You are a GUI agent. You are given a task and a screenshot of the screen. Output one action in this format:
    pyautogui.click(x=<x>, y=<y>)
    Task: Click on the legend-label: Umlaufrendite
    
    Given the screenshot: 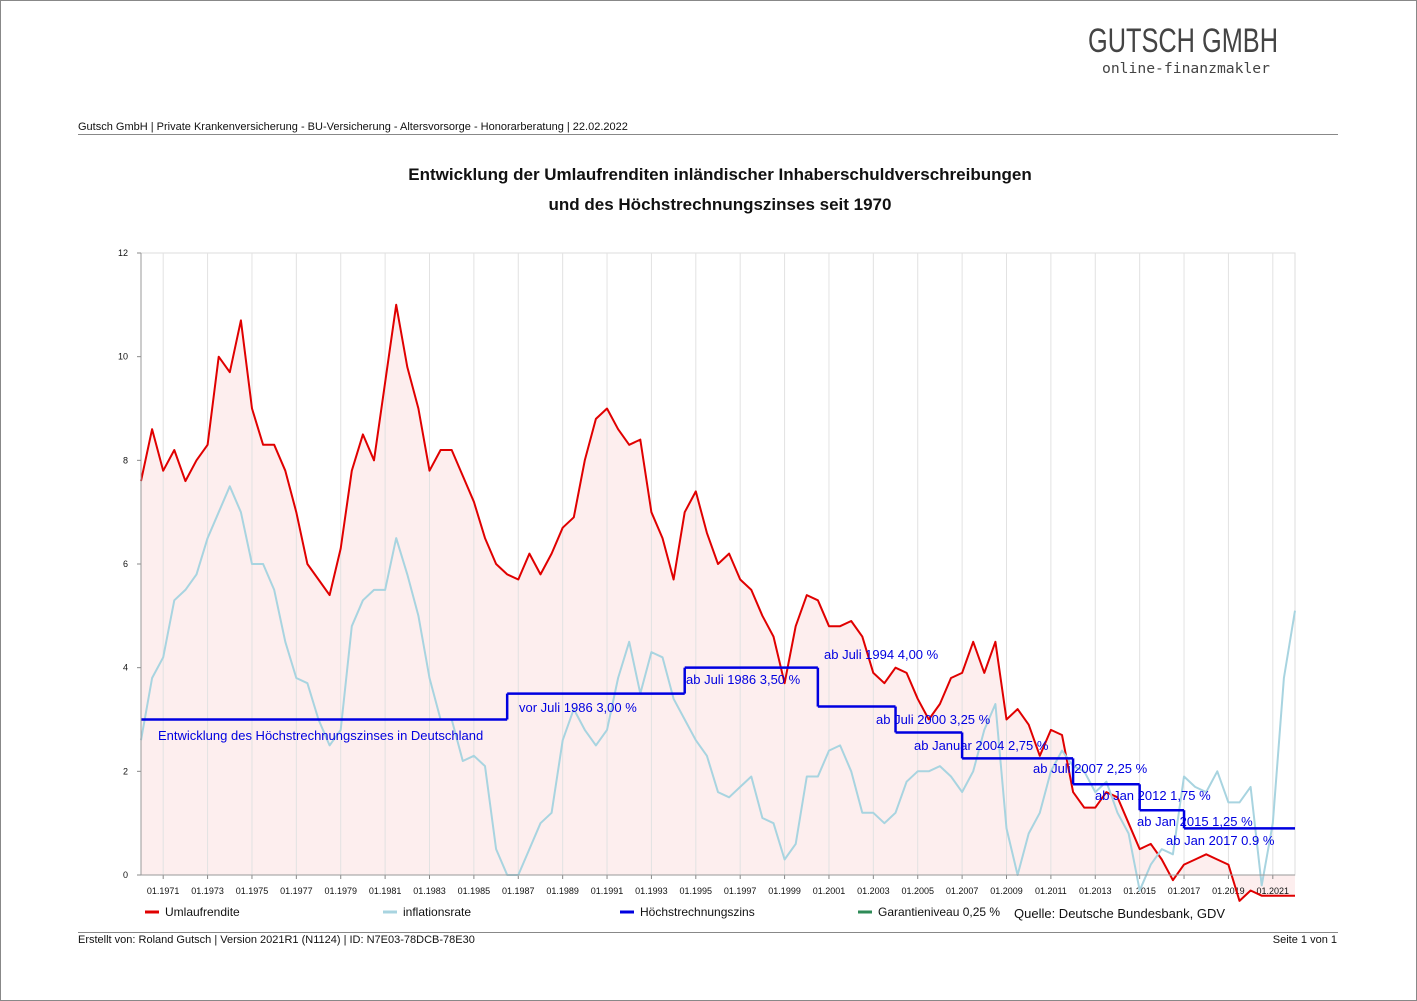 What is the action you would take?
    pyautogui.click(x=202, y=912)
    